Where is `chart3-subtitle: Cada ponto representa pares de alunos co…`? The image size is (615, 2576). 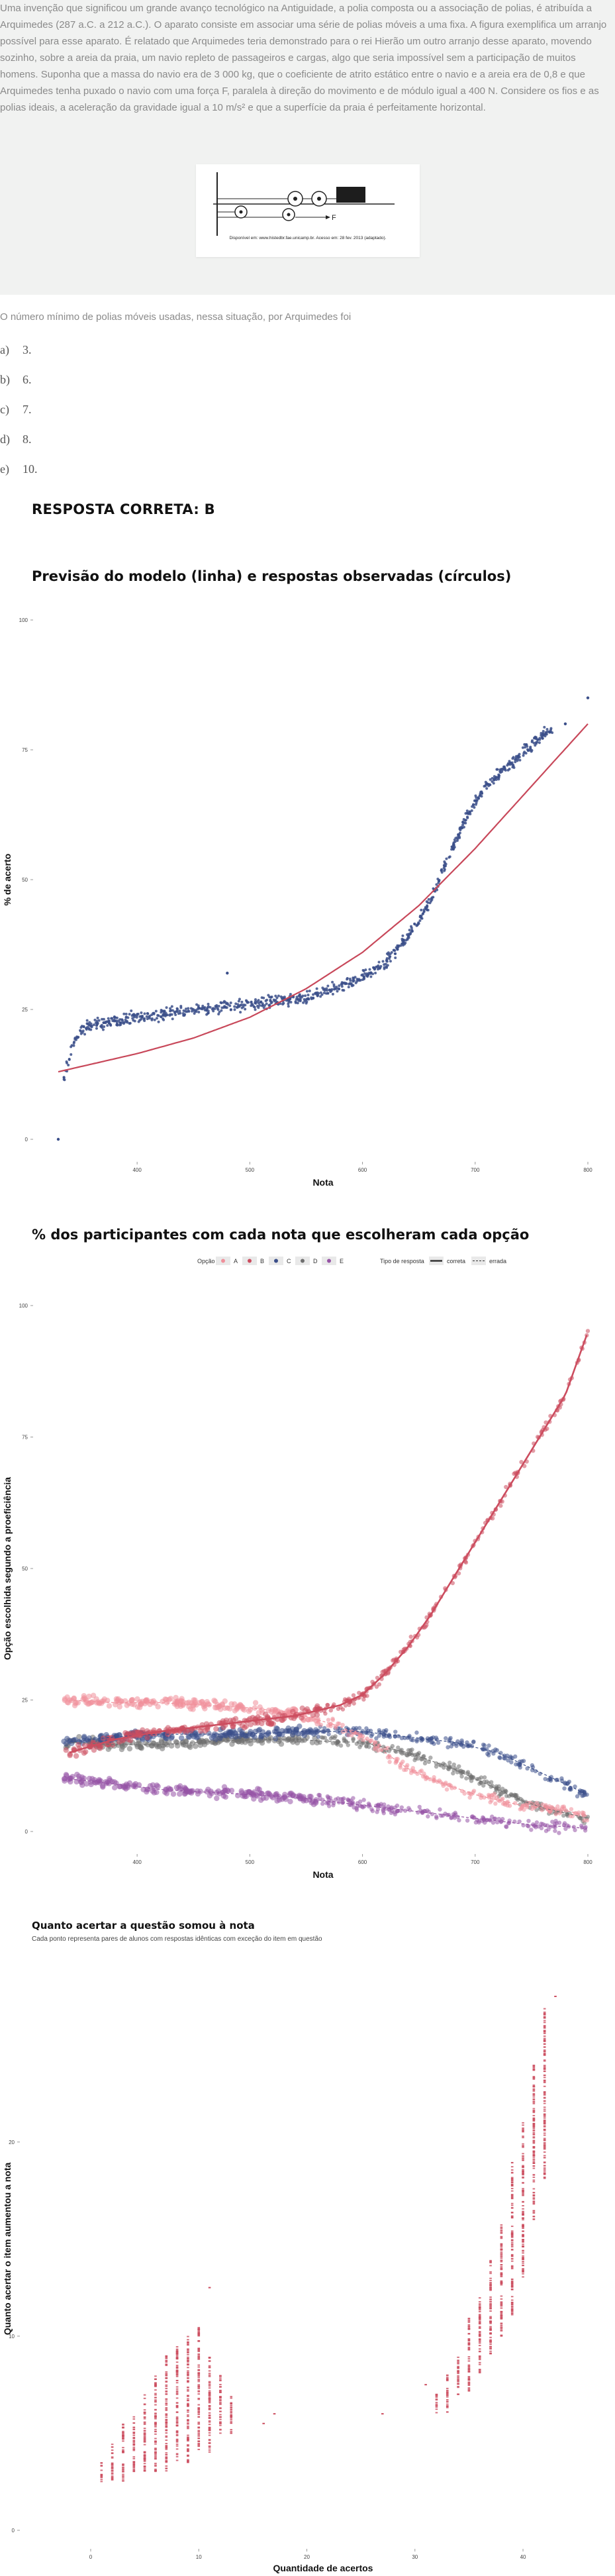
chart3-subtitle: Cada ponto representa pares de alunos co… is located at coordinates (177, 1939).